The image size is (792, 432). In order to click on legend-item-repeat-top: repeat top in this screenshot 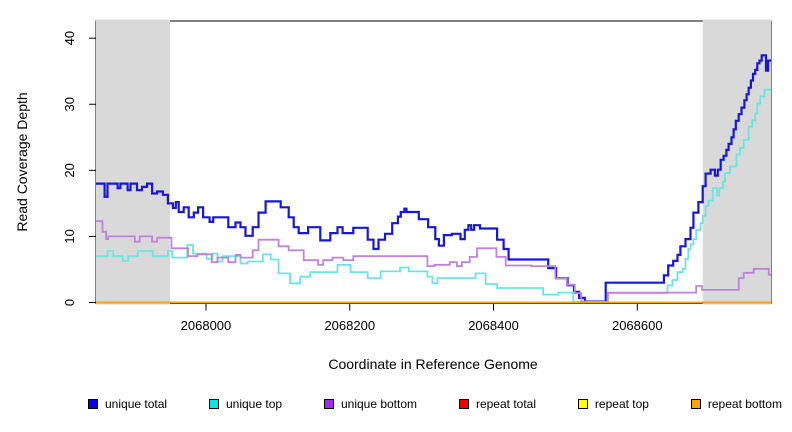, I will do `click(613, 404)`.